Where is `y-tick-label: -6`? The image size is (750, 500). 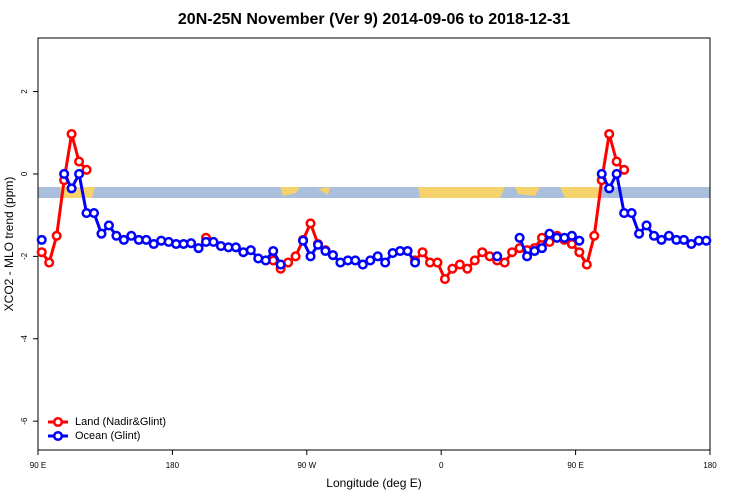 y-tick-label: -6 is located at coordinates (24, 421).